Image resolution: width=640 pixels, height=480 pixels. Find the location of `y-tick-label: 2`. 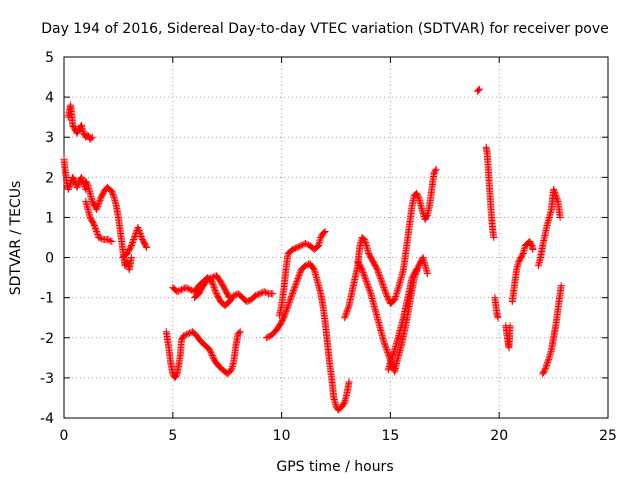

y-tick-label: 2 is located at coordinates (49, 178).